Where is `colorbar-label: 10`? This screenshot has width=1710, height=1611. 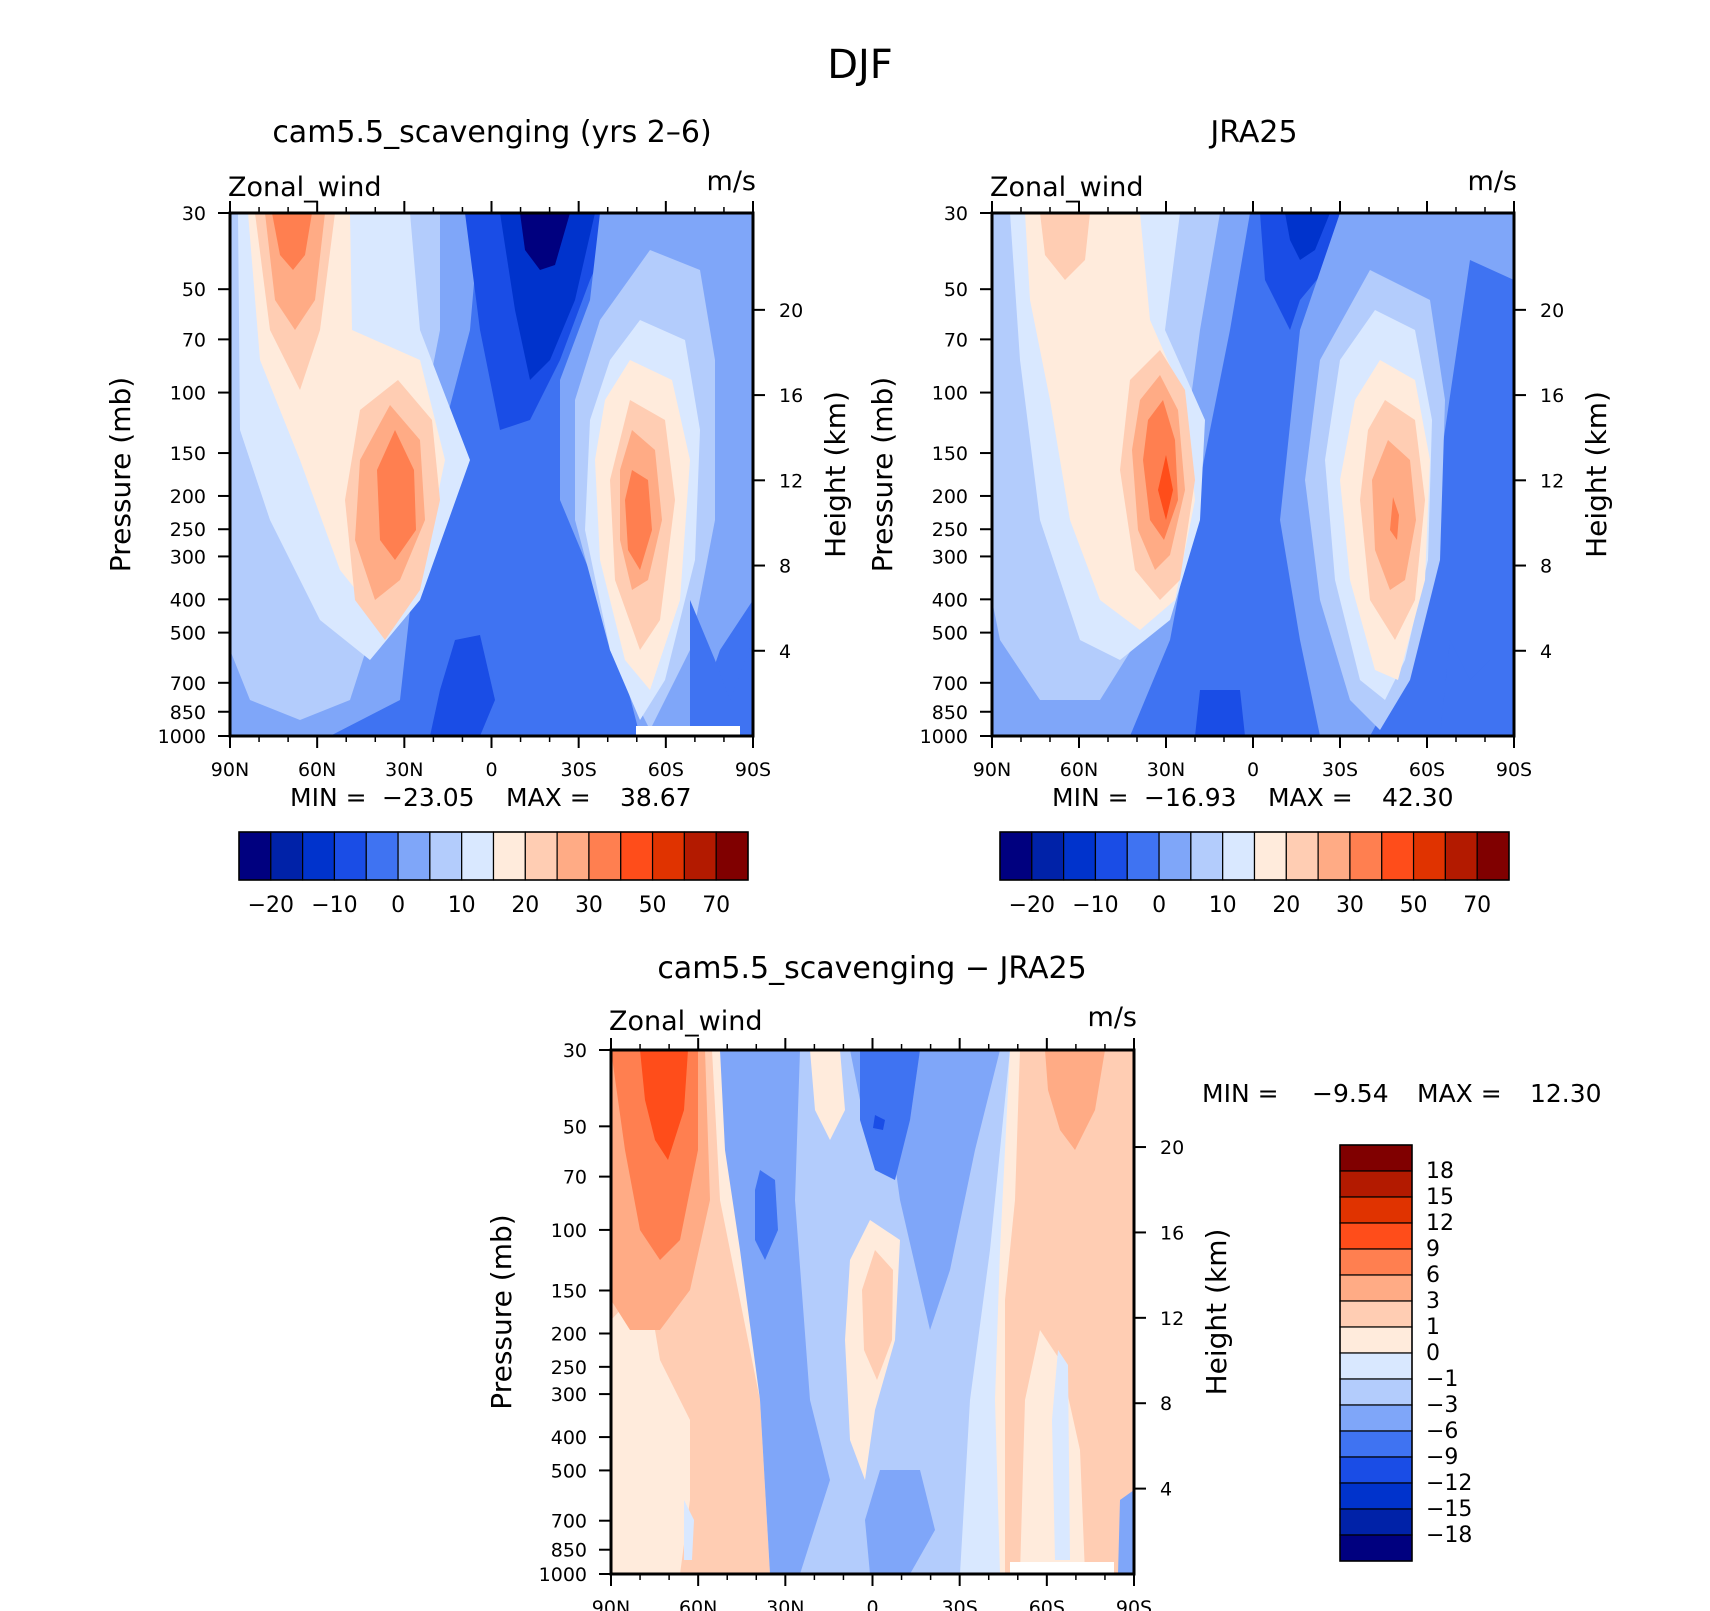 colorbar-label: 10 is located at coordinates (1223, 905).